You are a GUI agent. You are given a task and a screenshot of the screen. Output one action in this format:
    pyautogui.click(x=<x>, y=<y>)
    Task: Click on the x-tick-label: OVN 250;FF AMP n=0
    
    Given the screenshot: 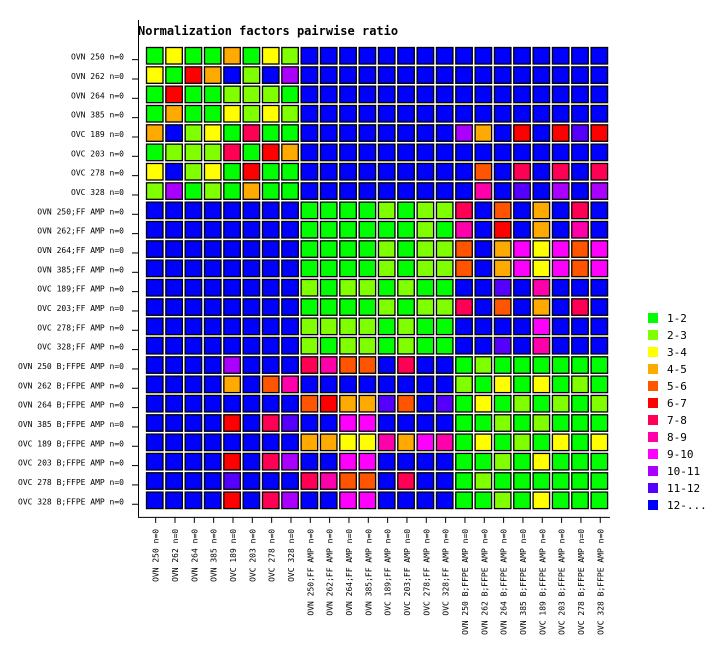 What is the action you would take?
    pyautogui.click(x=310, y=572)
    